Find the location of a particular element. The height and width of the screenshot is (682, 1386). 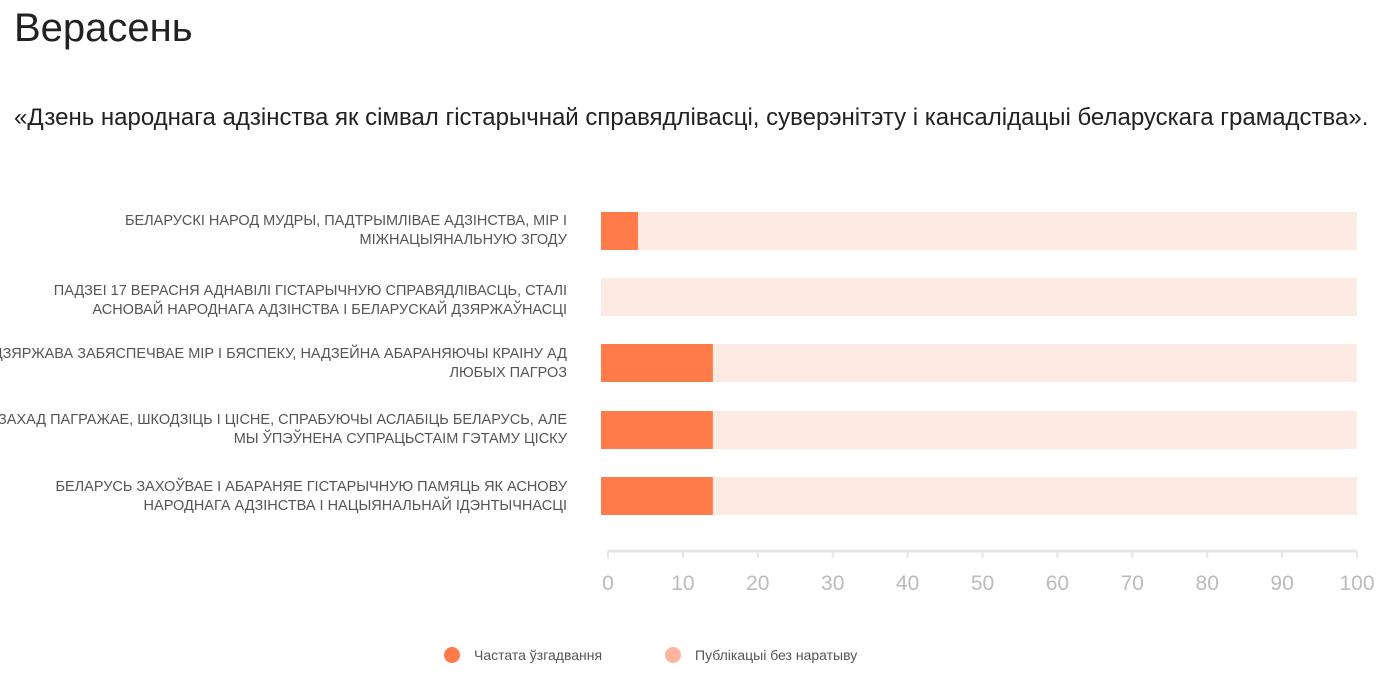

page-title: Верасень is located at coordinates (103, 28).